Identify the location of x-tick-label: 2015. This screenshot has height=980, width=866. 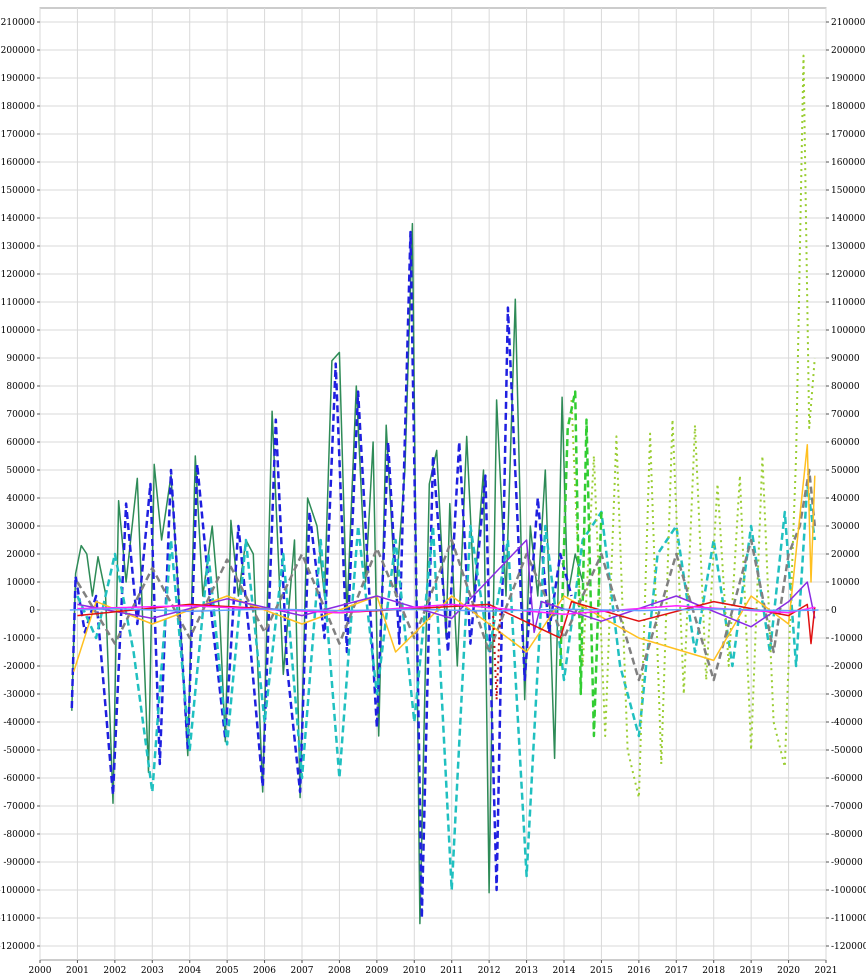
(601, 971).